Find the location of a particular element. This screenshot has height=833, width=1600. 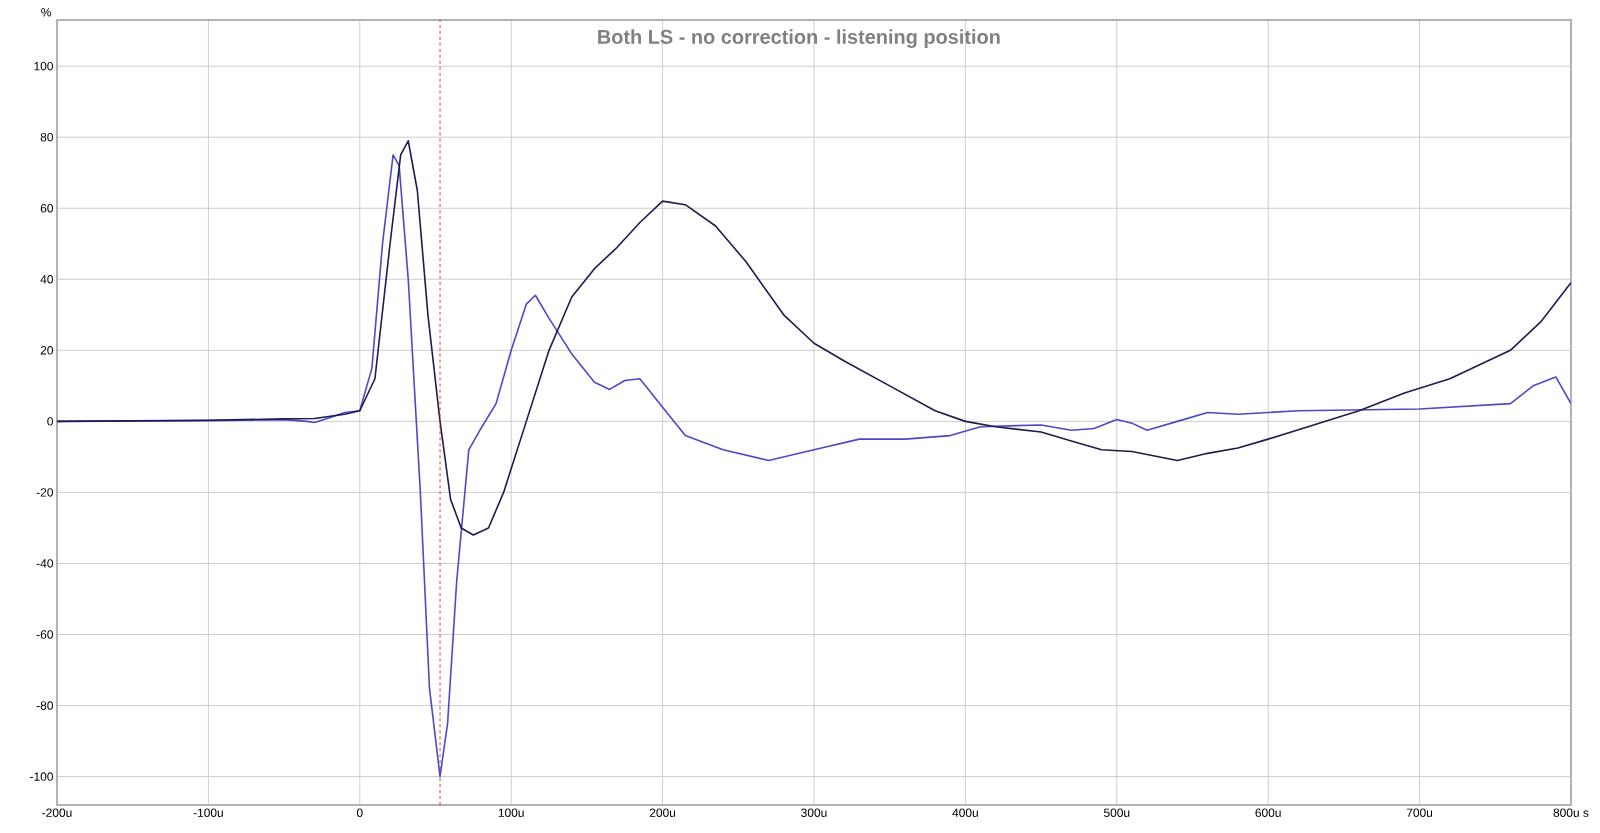

y-tick-label: -40 is located at coordinates (45, 563).